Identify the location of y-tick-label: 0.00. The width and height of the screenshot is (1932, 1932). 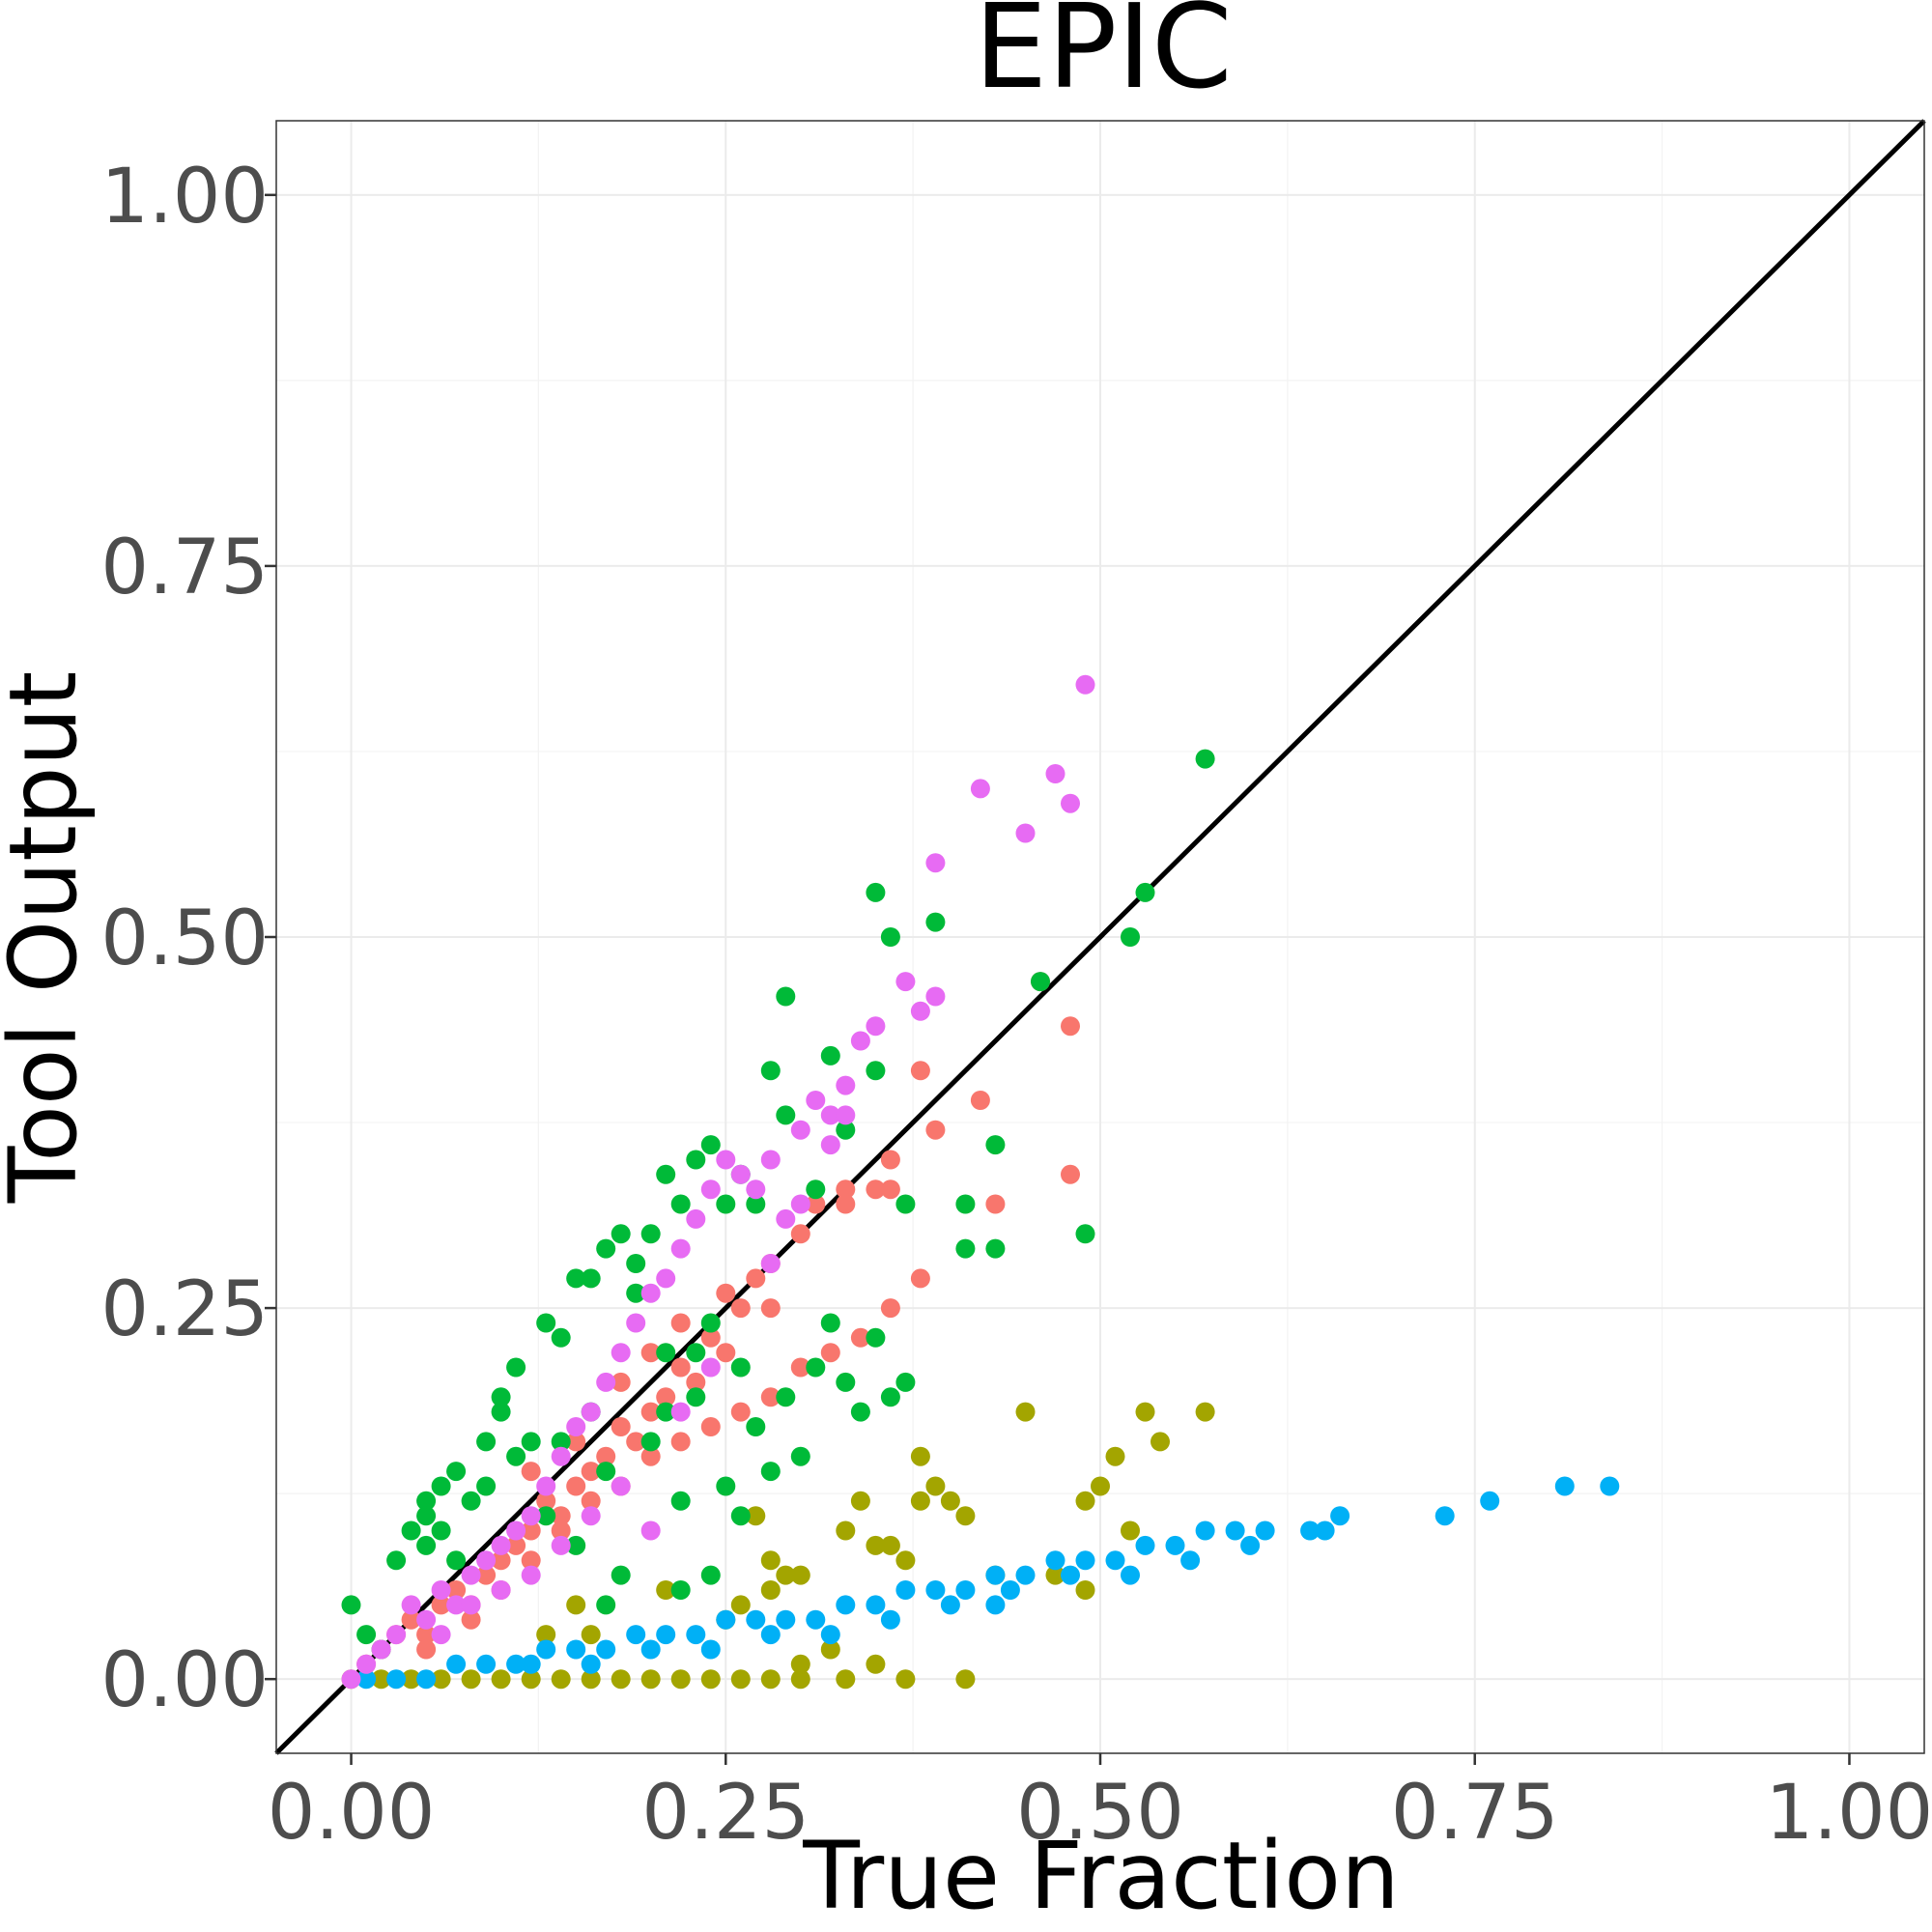
(184, 1680).